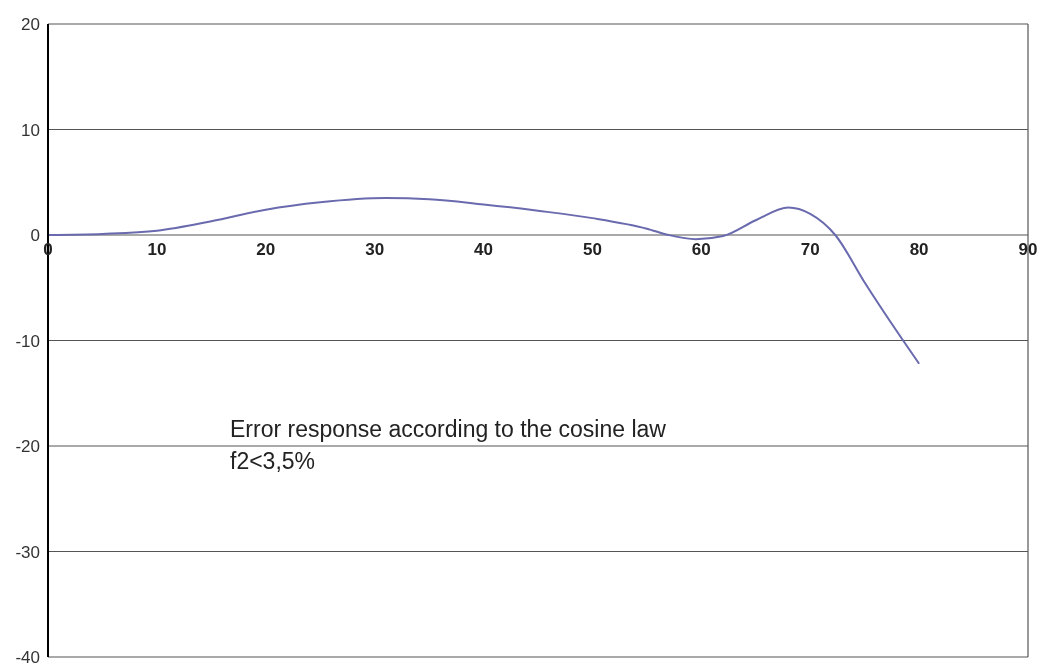 The width and height of the screenshot is (1059, 671). What do you see at coordinates (592, 249) in the screenshot?
I see `x-tick-label: 50` at bounding box center [592, 249].